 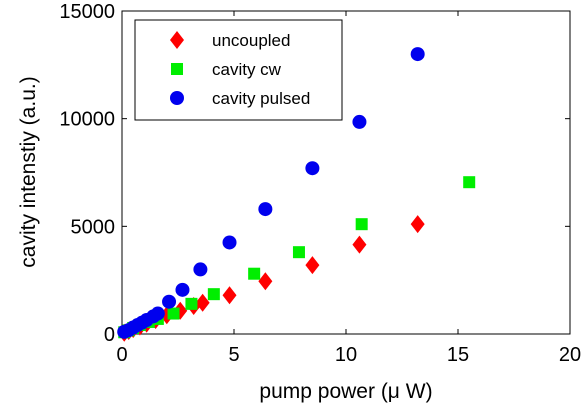 I want to click on legend-entry-cavity-pulsed: cavity pulsed, so click(x=261, y=98).